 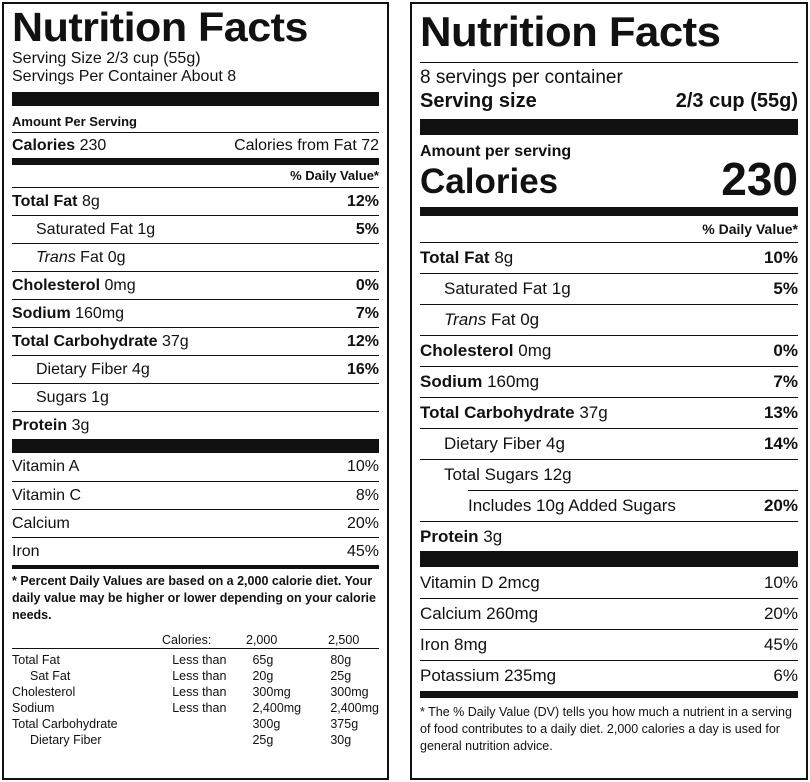 I want to click on nutrient-name: Protein, so click(x=40, y=425).